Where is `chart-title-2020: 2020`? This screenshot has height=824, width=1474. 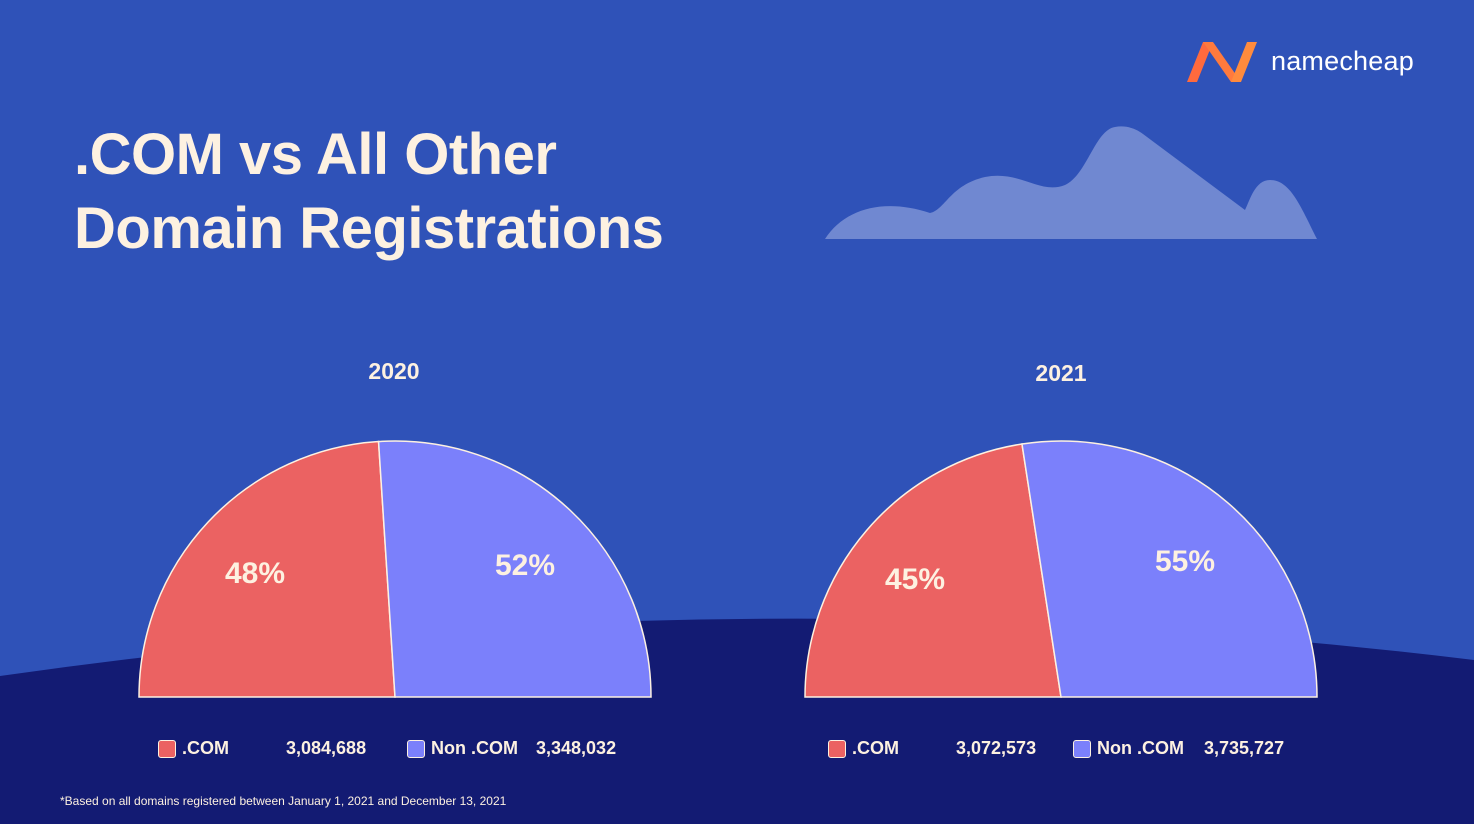
chart-title-2020: 2020 is located at coordinates (394, 371).